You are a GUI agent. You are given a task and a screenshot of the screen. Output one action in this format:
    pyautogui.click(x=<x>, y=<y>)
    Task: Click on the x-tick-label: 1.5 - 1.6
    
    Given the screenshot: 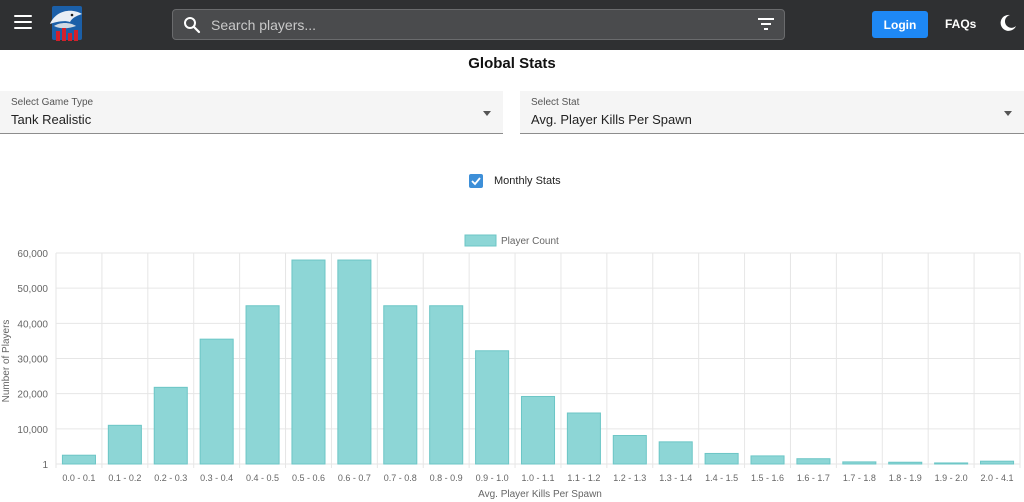 What is the action you would take?
    pyautogui.click(x=767, y=478)
    